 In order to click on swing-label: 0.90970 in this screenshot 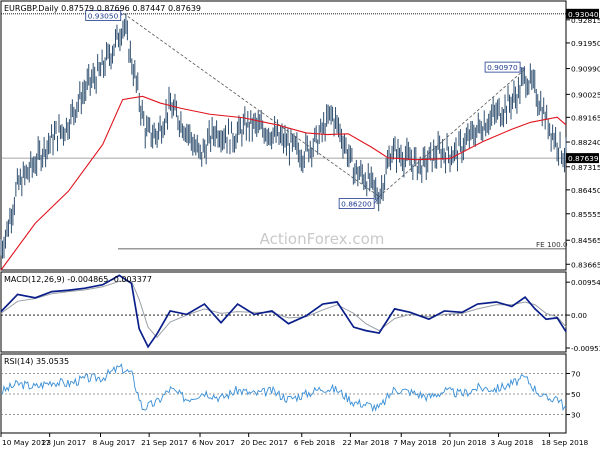, I will do `click(502, 67)`.